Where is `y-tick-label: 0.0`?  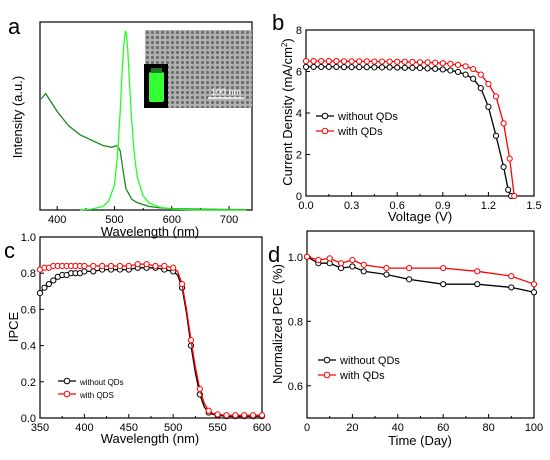
y-tick-label: 0.0 is located at coordinates (28, 419).